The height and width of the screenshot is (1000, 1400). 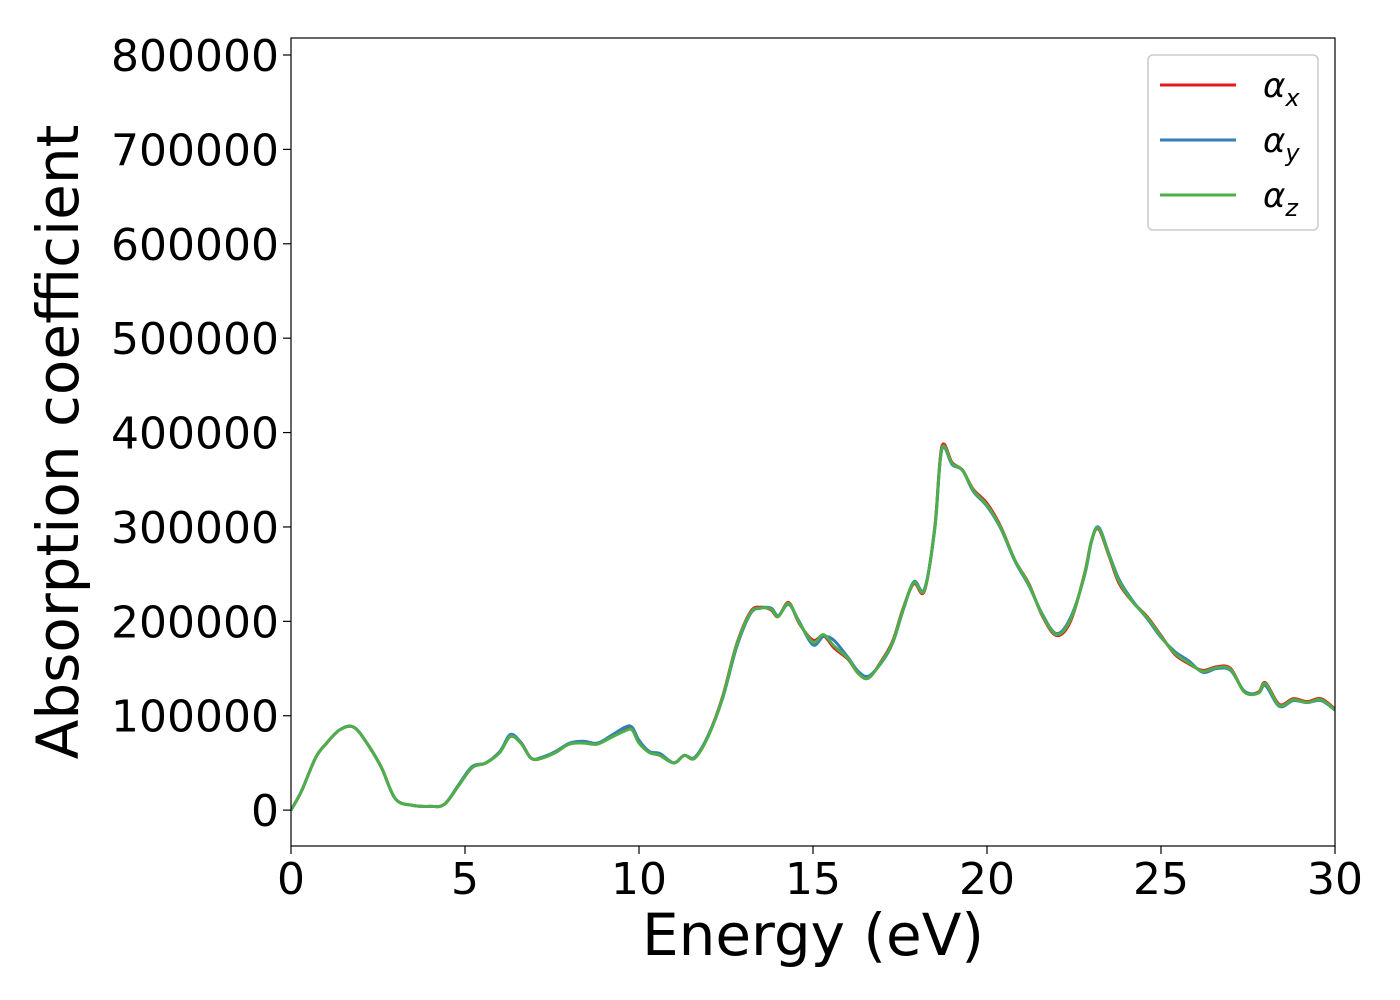 What do you see at coordinates (1335, 879) in the screenshot?
I see `x-tick-label: 30` at bounding box center [1335, 879].